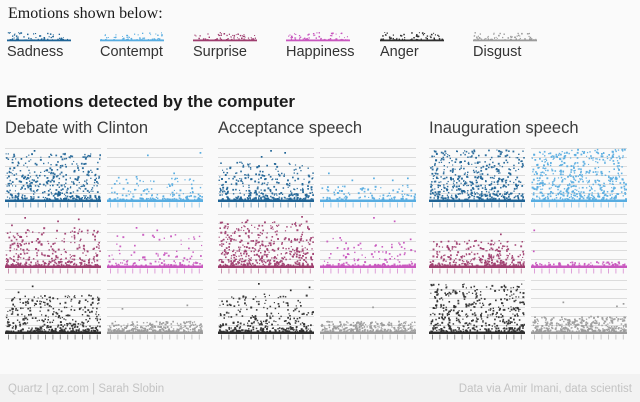  What do you see at coordinates (477, 245) in the screenshot?
I see `panel-inauguration-speech-surprise` at bounding box center [477, 245].